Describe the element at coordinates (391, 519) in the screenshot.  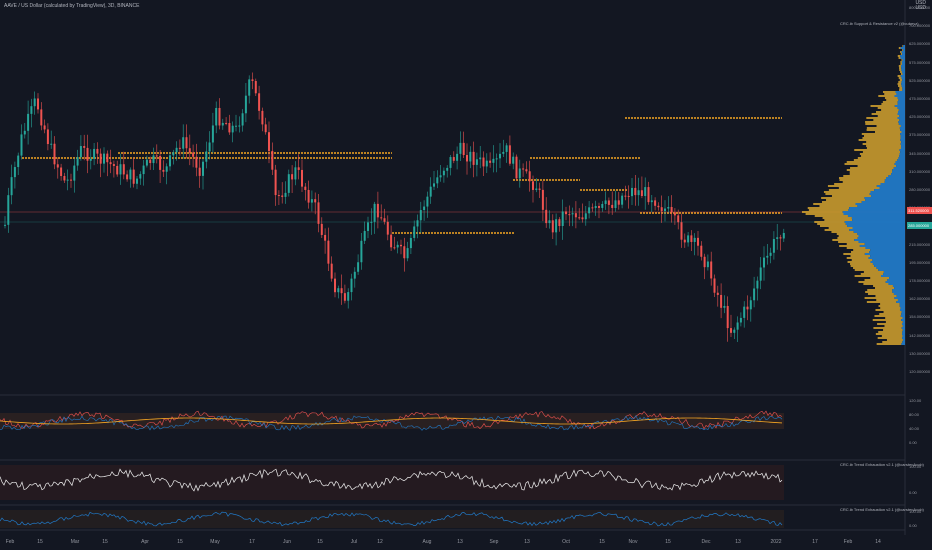
I see `te2-line` at that location.